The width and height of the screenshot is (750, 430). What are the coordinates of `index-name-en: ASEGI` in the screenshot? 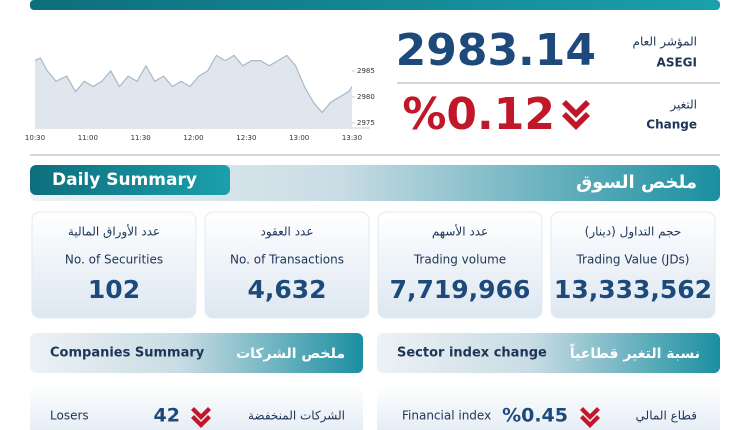 It's located at (677, 63).